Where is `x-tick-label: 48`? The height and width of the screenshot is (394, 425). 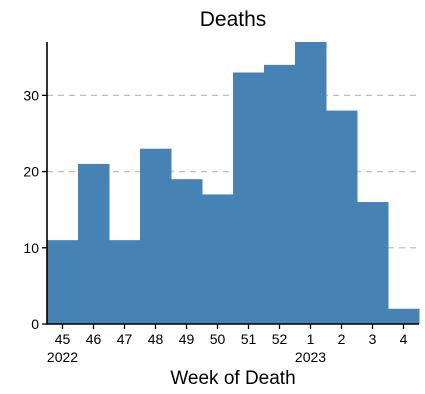 x-tick-label: 48 is located at coordinates (156, 339).